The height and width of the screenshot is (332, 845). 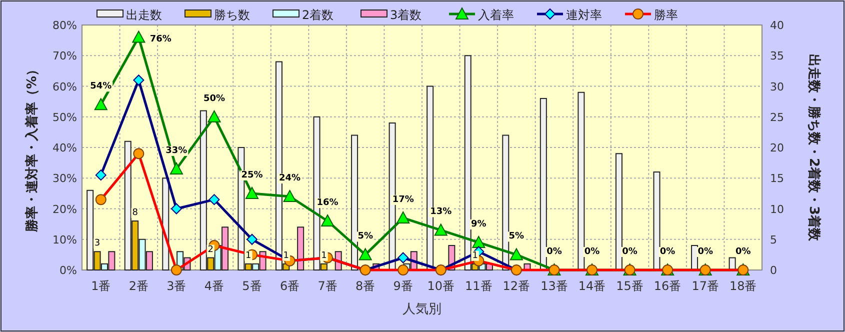 I want to click on y2-tick-label: 20, so click(x=777, y=148).